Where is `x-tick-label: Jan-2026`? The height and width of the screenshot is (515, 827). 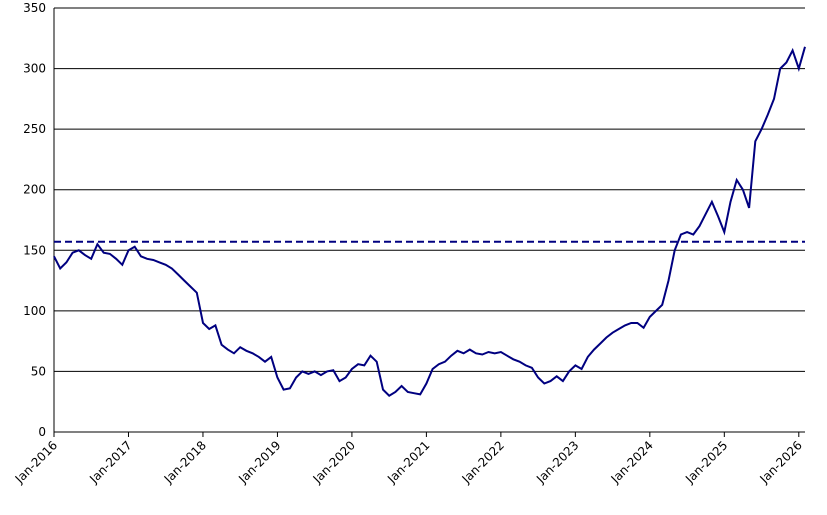 x-tick-label: Jan-2026 is located at coordinates (781, 462).